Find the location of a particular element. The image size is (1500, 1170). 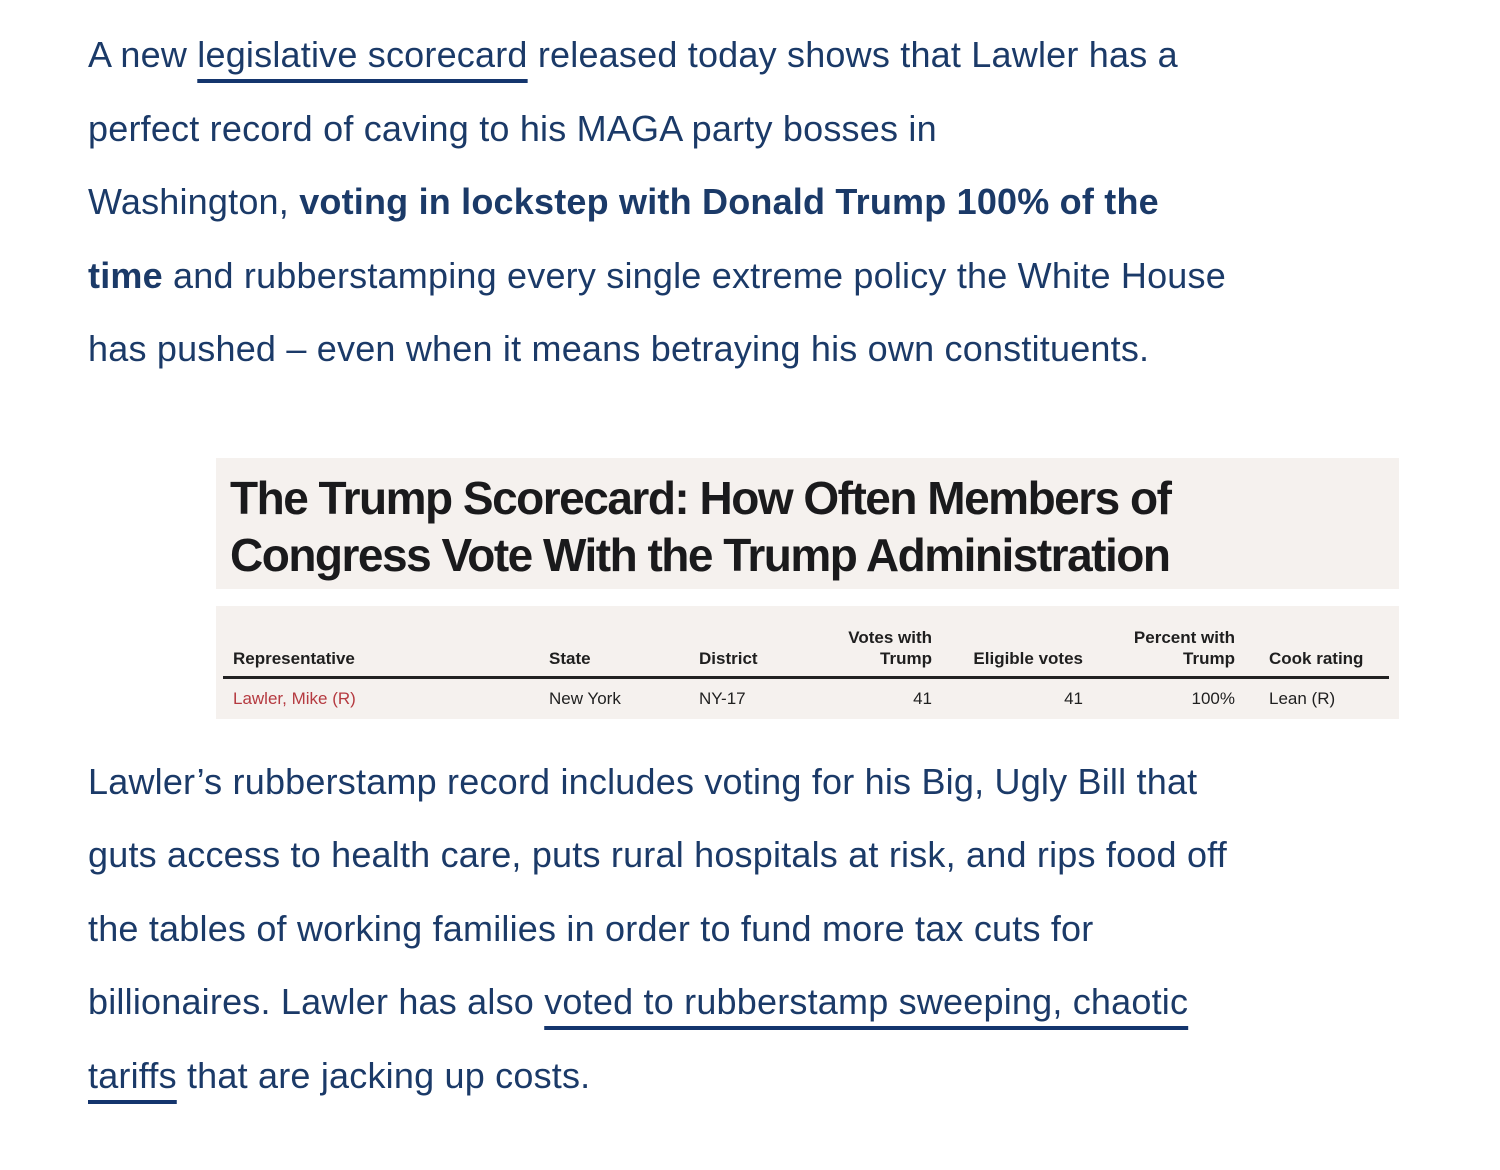

cell-representative: Lawler, Mike (R) is located at coordinates (294, 698).